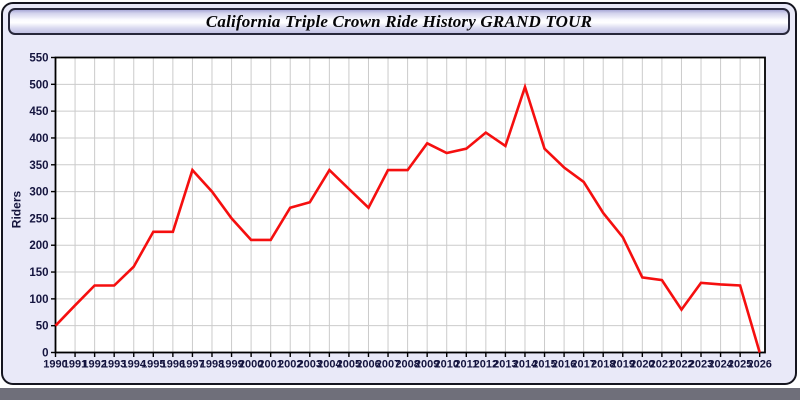 This screenshot has height=400, width=800. What do you see at coordinates (388, 365) in the screenshot?
I see `x-tick-label: 2007` at bounding box center [388, 365].